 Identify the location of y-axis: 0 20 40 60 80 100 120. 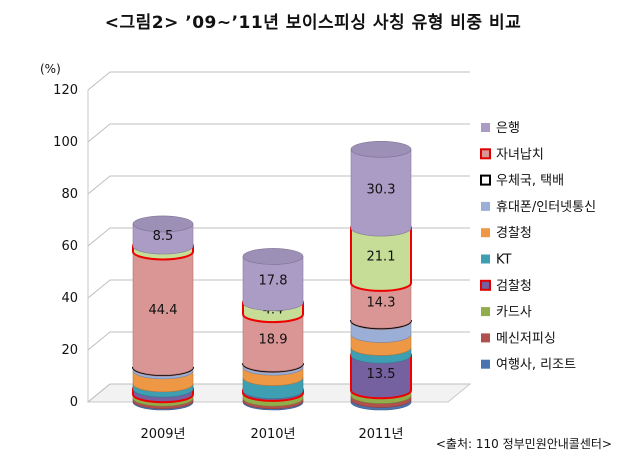
(65, 246).